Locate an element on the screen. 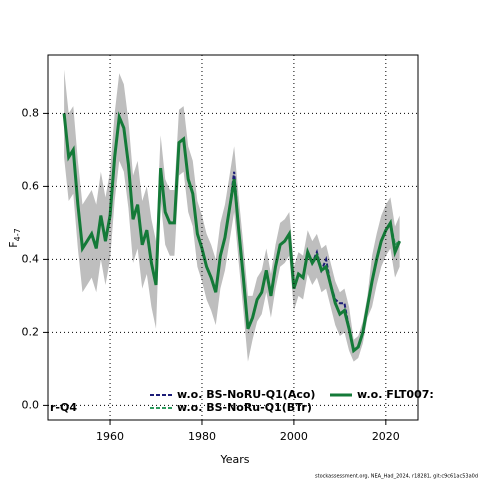 Image resolution: width=480 pixels, height=480 pixels. x-tick-label: 1960 is located at coordinates (110, 436).